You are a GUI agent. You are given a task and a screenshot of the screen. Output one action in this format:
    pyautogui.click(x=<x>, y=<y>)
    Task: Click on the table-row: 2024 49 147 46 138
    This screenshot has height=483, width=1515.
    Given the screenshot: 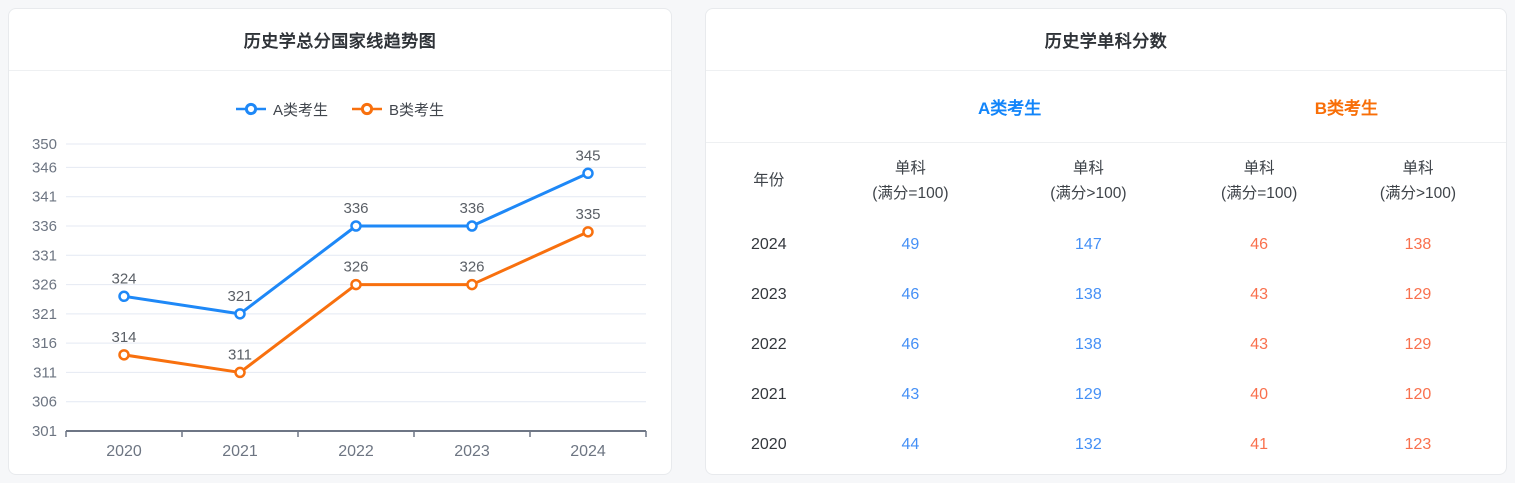 What is the action you would take?
    pyautogui.click(x=1106, y=245)
    